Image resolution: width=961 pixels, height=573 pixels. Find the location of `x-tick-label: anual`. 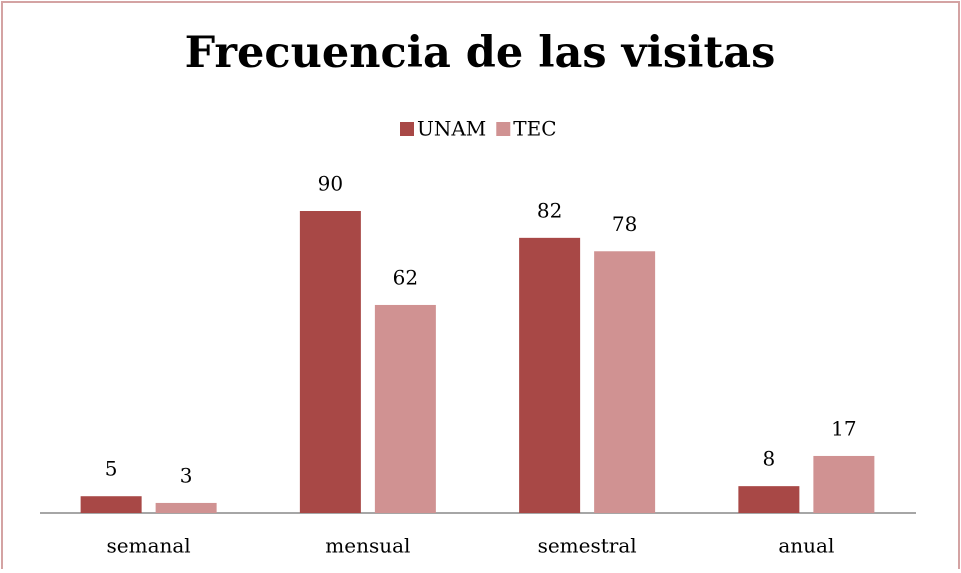

x-tick-label: anual is located at coordinates (806, 546).